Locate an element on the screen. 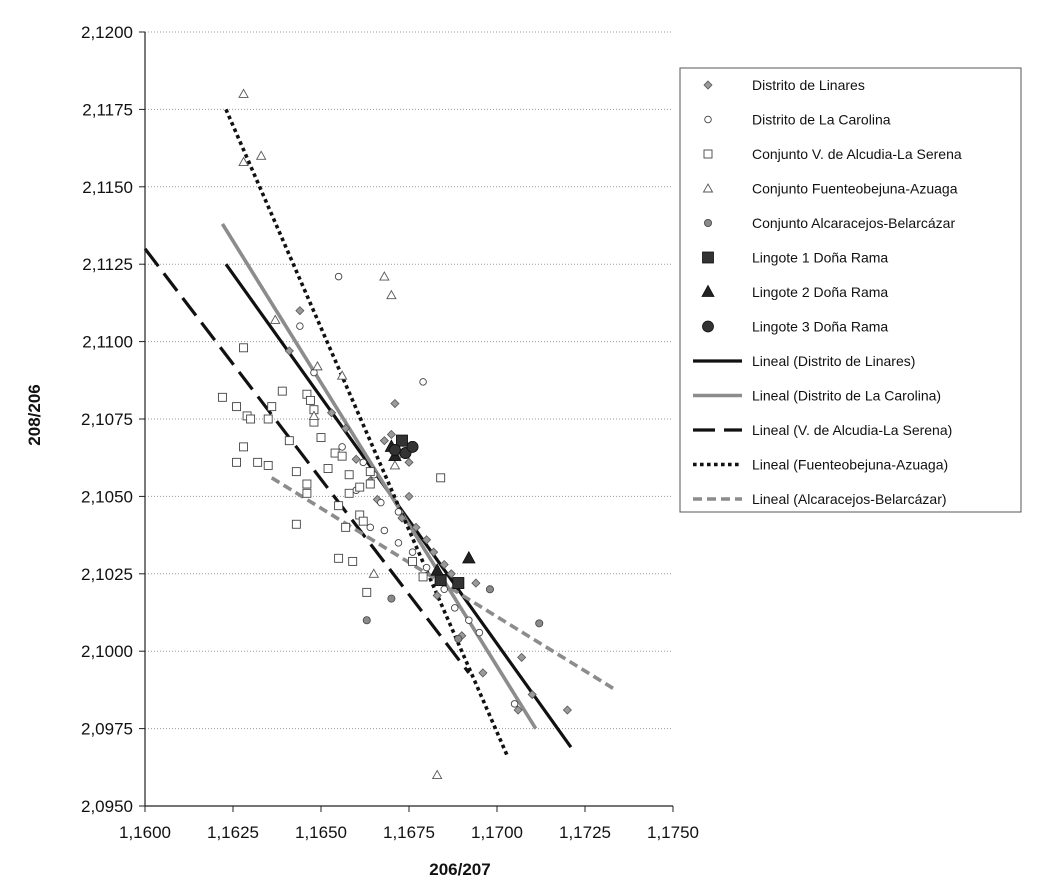  x-tick-label: 1,1650 is located at coordinates (321, 832).